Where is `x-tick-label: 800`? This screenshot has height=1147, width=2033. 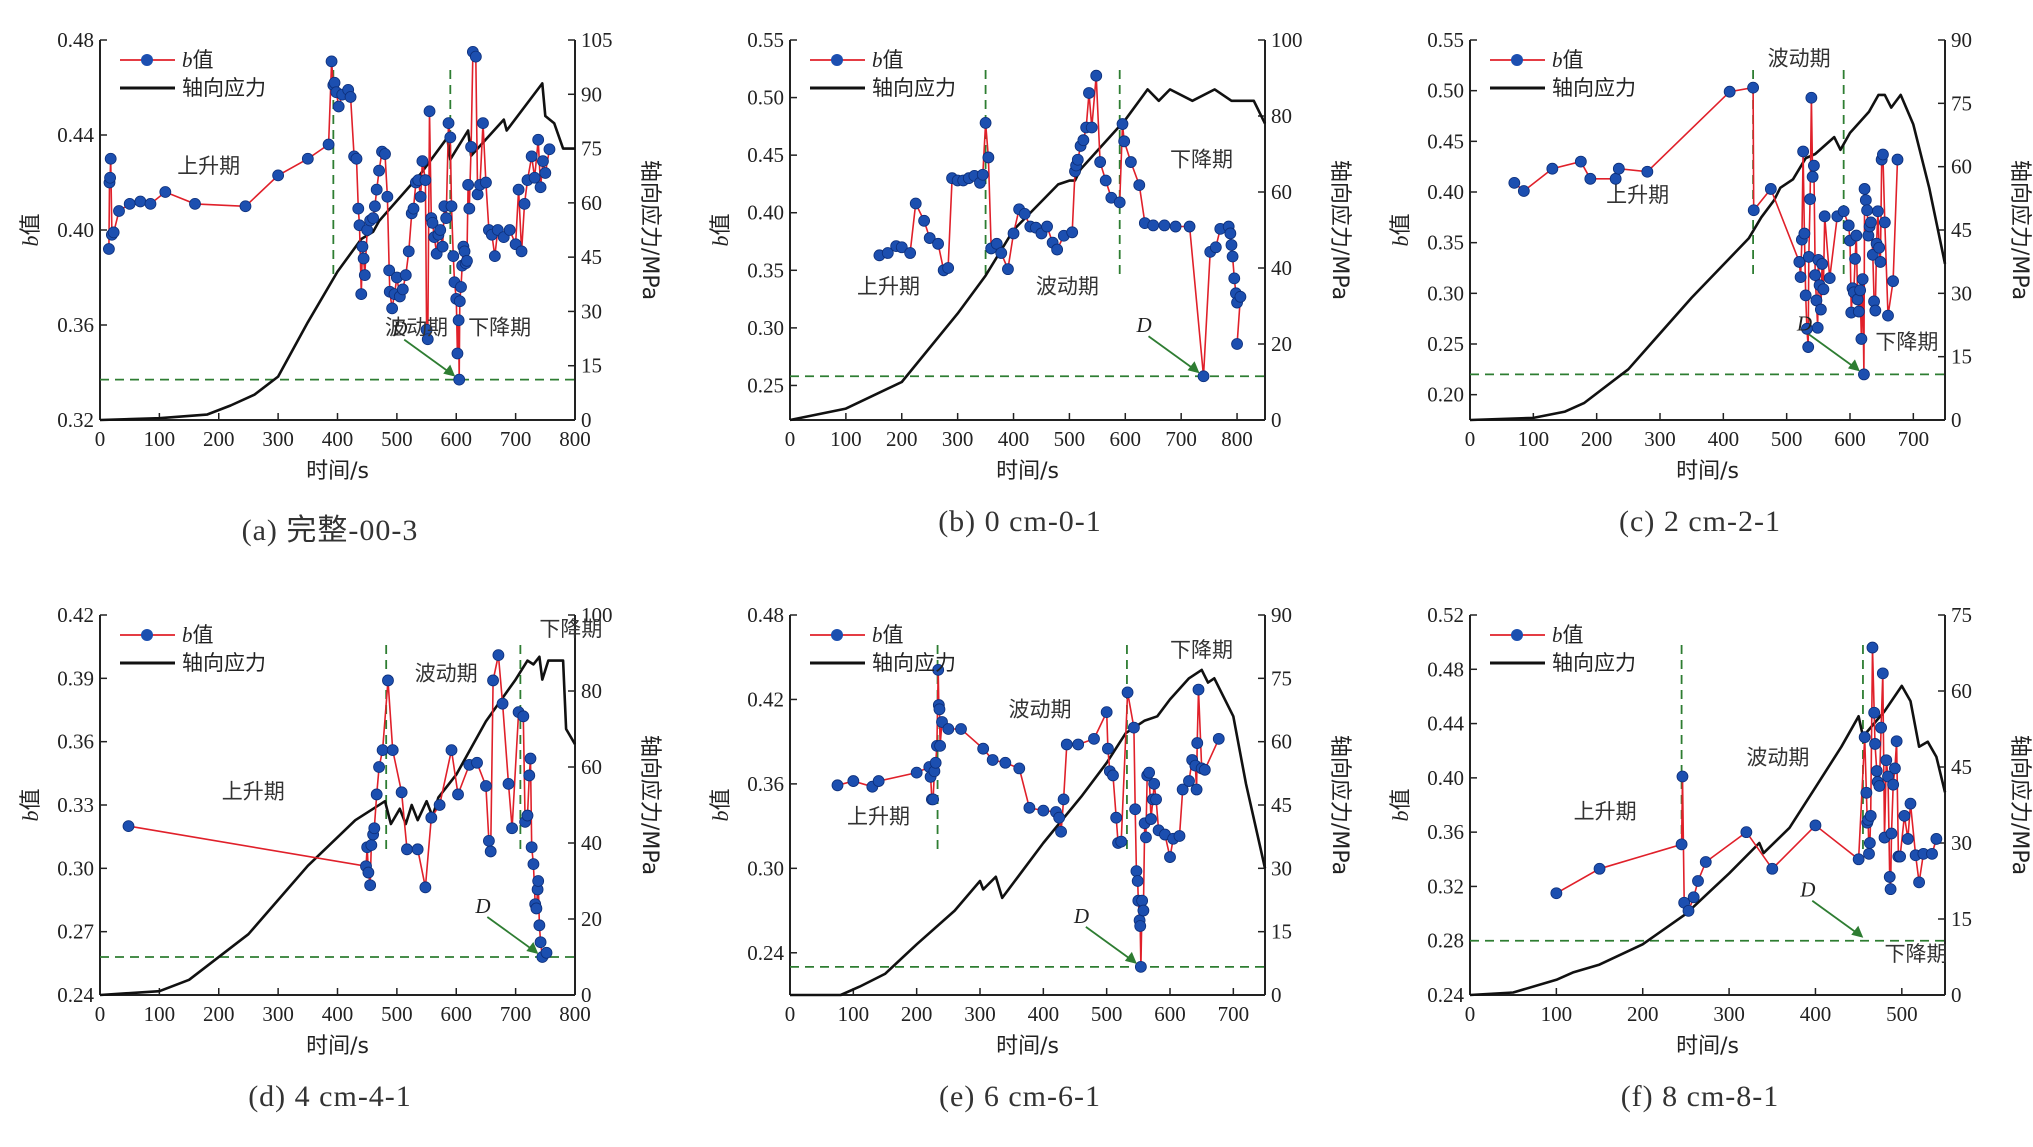 x-tick-label: 800 is located at coordinates (1237, 439).